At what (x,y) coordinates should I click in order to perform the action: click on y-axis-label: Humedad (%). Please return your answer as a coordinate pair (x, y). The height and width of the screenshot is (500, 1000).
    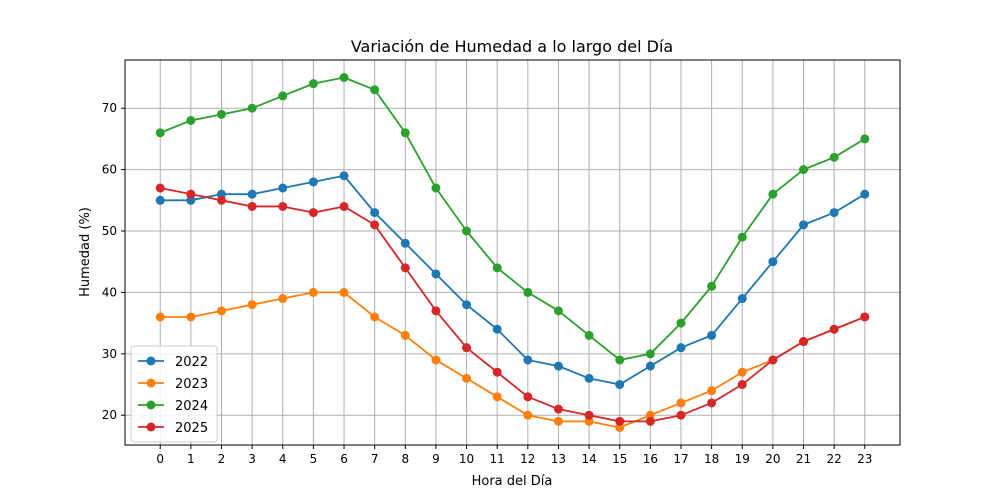
    Looking at the image, I should click on (85, 252).